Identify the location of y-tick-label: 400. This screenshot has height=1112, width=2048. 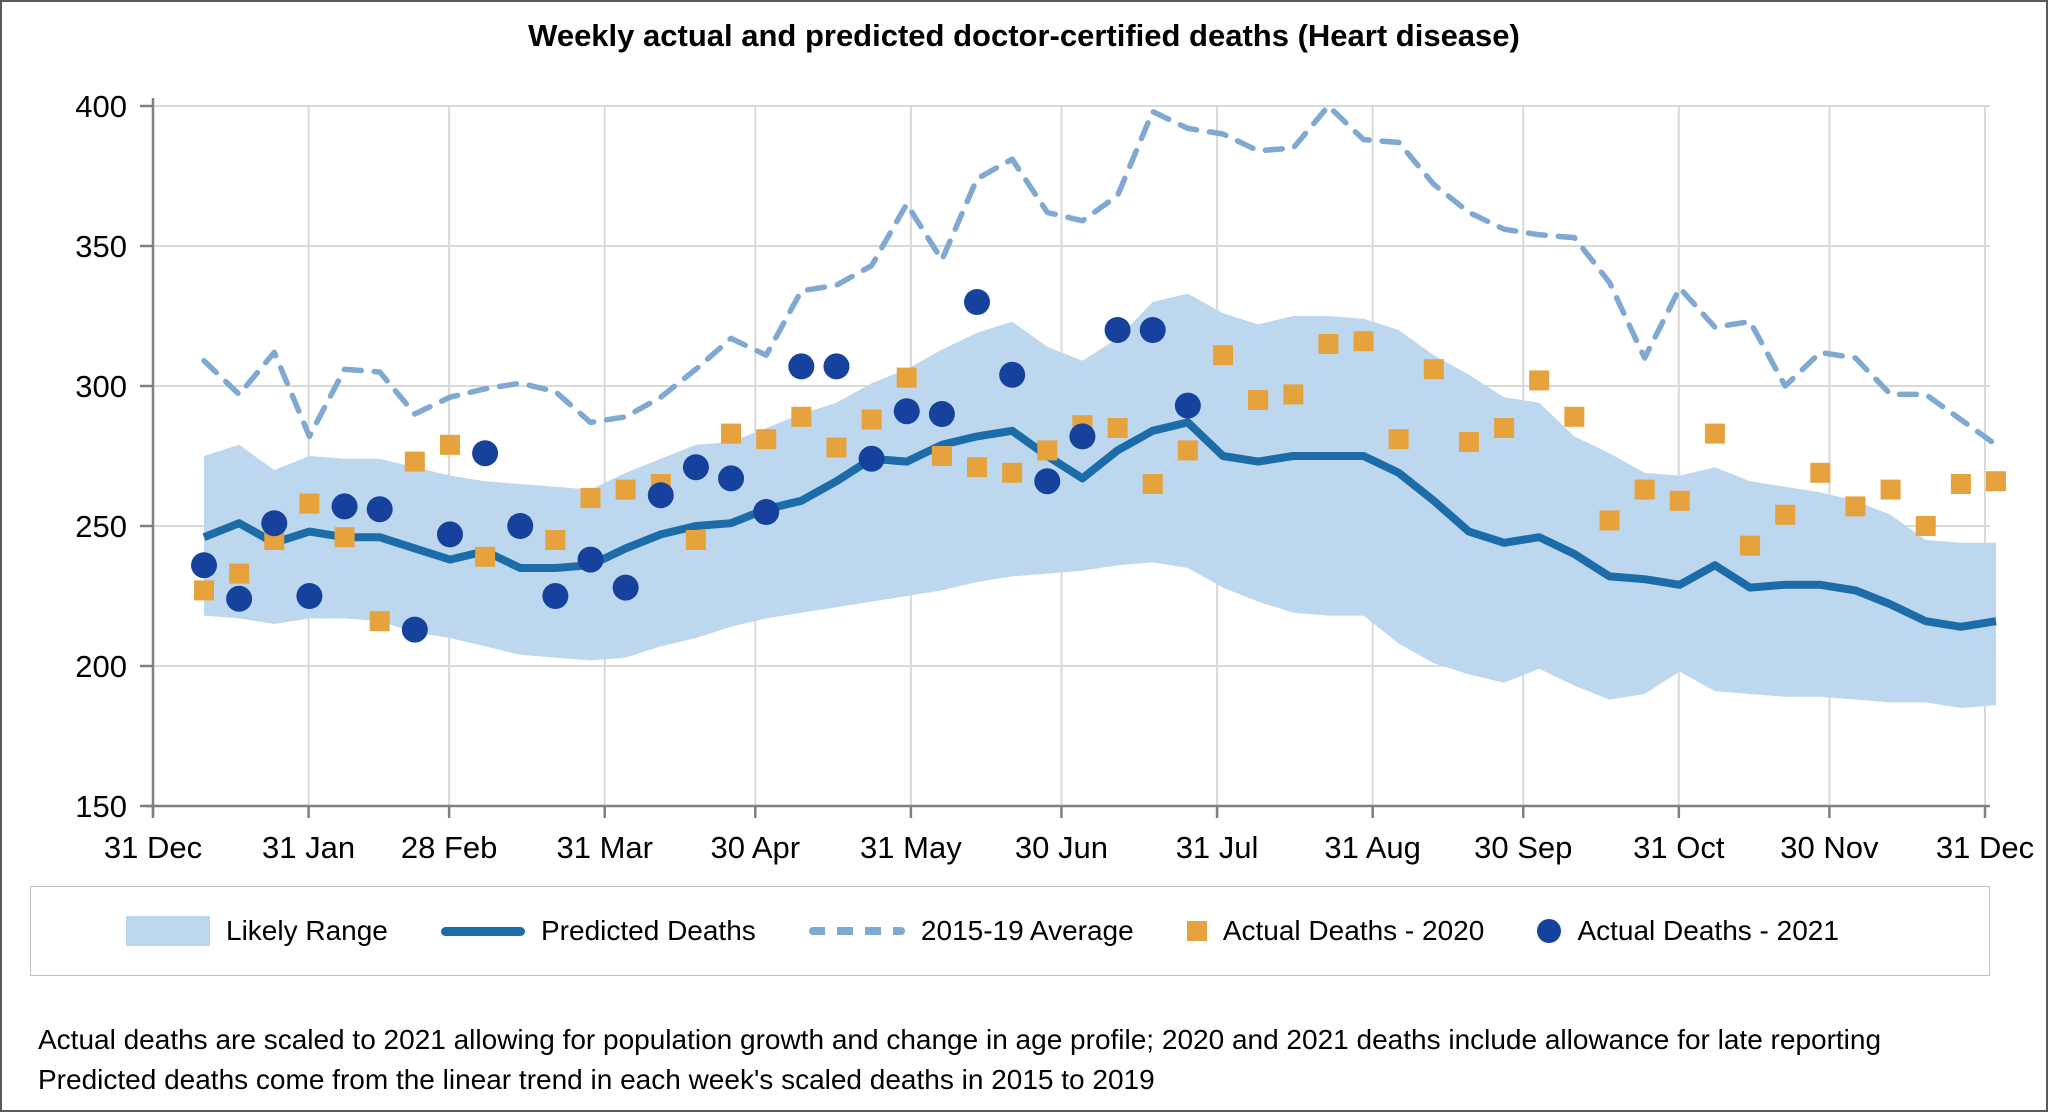
(101, 106).